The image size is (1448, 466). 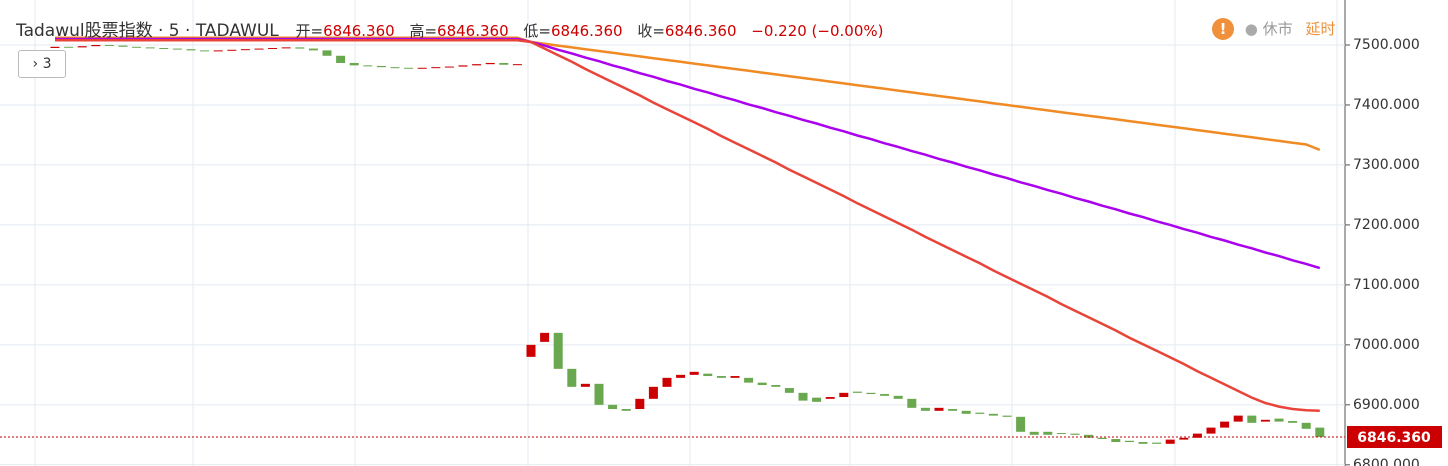 I want to click on ohlc-key: 开=, so click(x=309, y=31).